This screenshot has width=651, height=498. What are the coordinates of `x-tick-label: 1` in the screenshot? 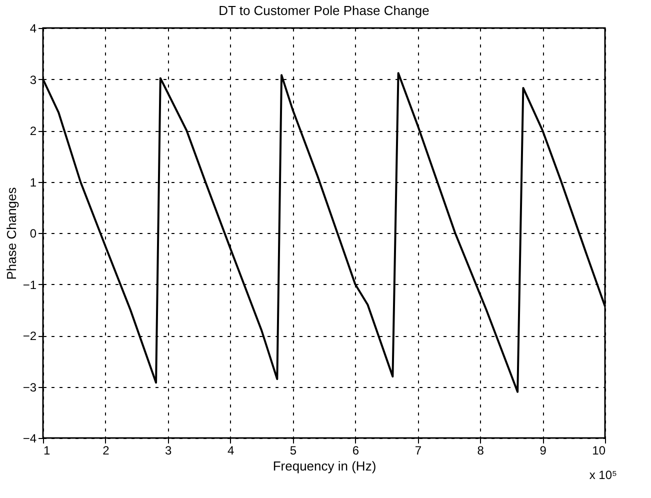 It's located at (47, 451).